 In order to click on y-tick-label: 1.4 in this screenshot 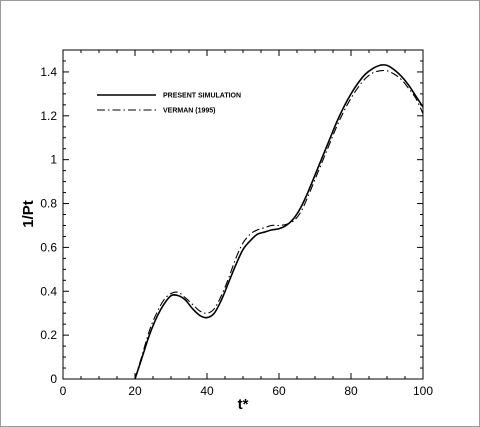, I will do `click(48, 72)`.